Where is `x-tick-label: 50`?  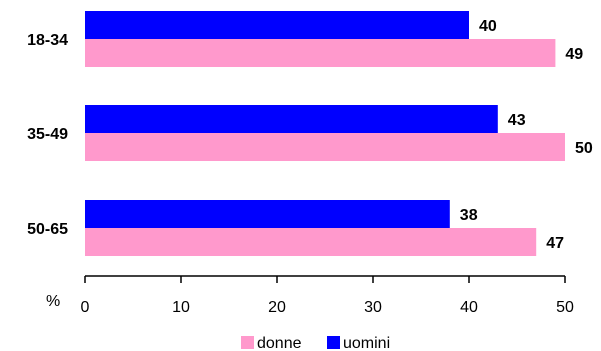
x-tick-label: 50 is located at coordinates (565, 307).